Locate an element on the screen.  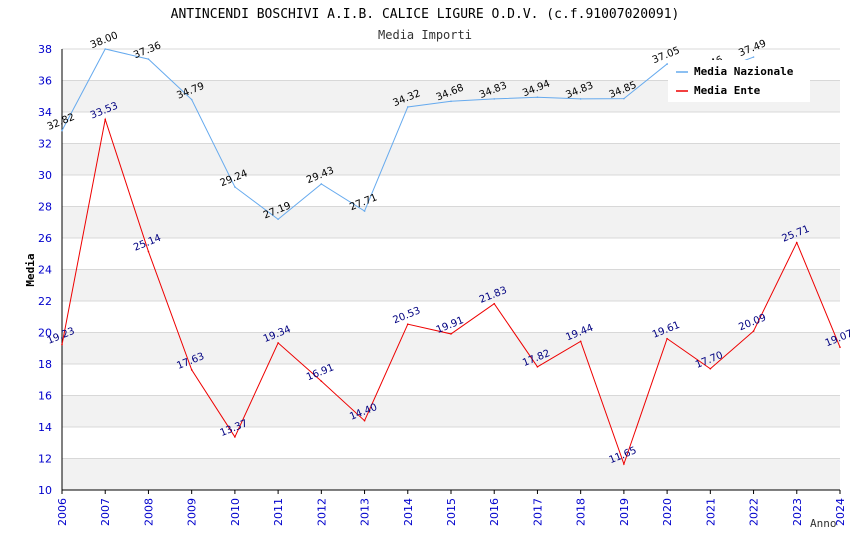
data-label: 20.09 is located at coordinates (752, 322).